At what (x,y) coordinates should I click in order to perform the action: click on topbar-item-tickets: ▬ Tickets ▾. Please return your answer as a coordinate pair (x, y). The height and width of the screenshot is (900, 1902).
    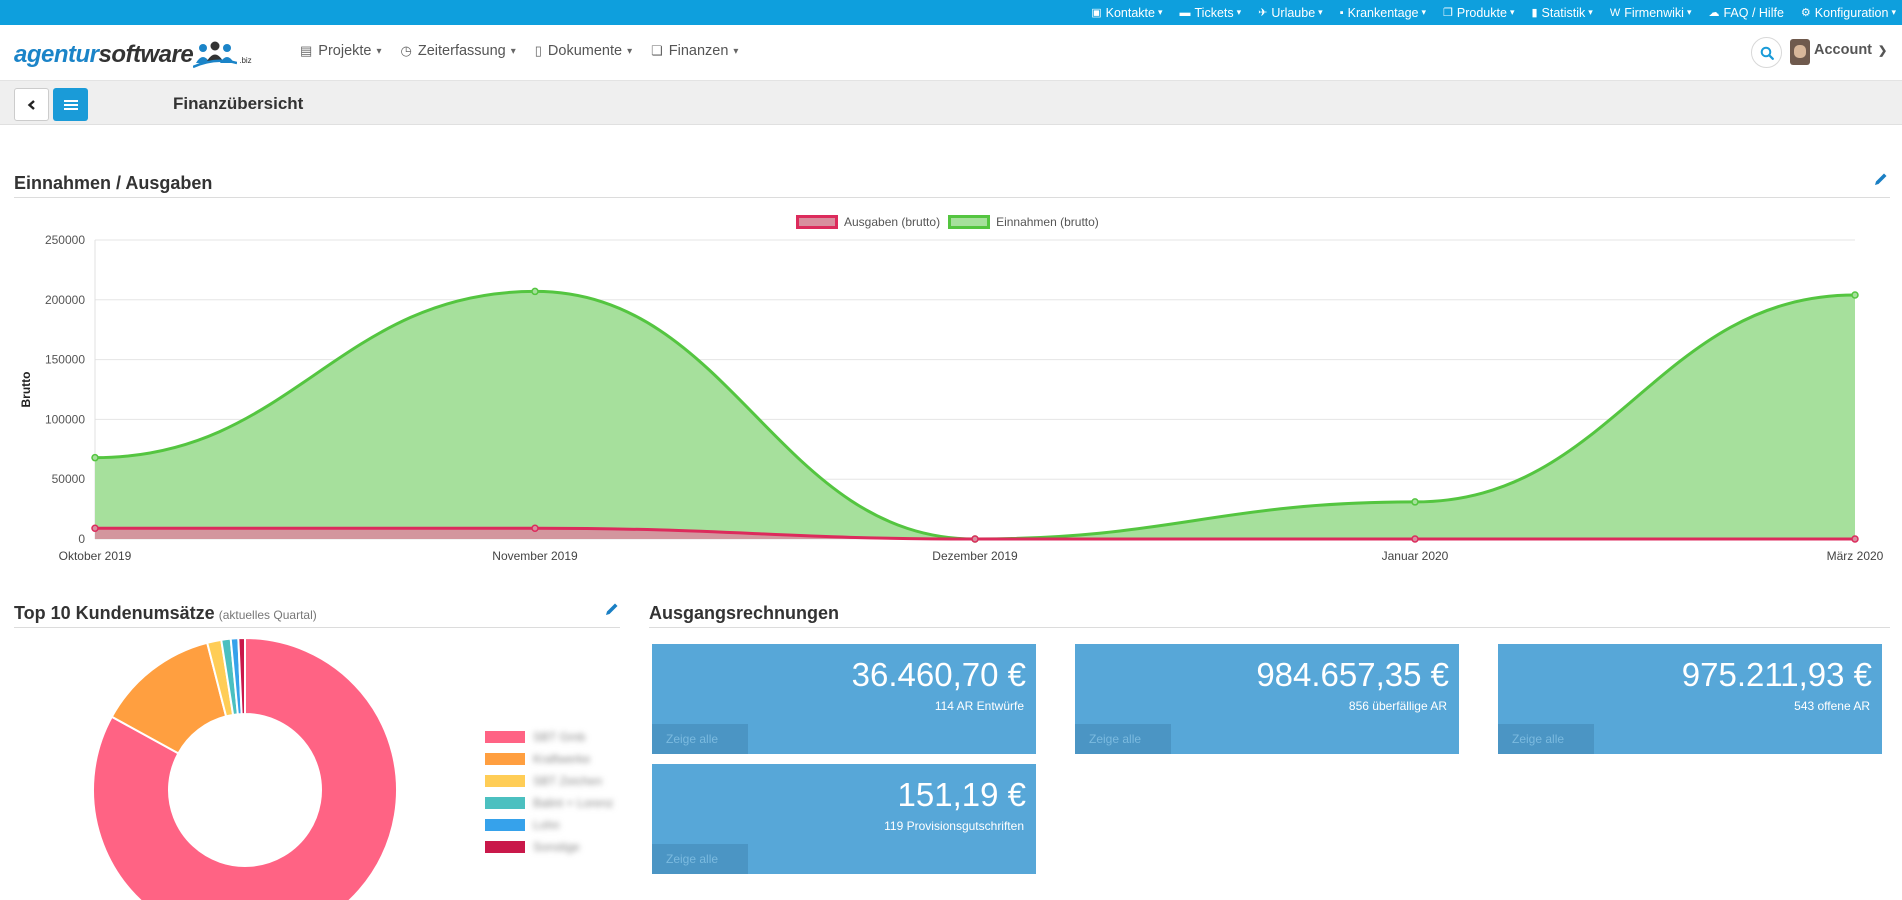
    Looking at the image, I should click on (1211, 13).